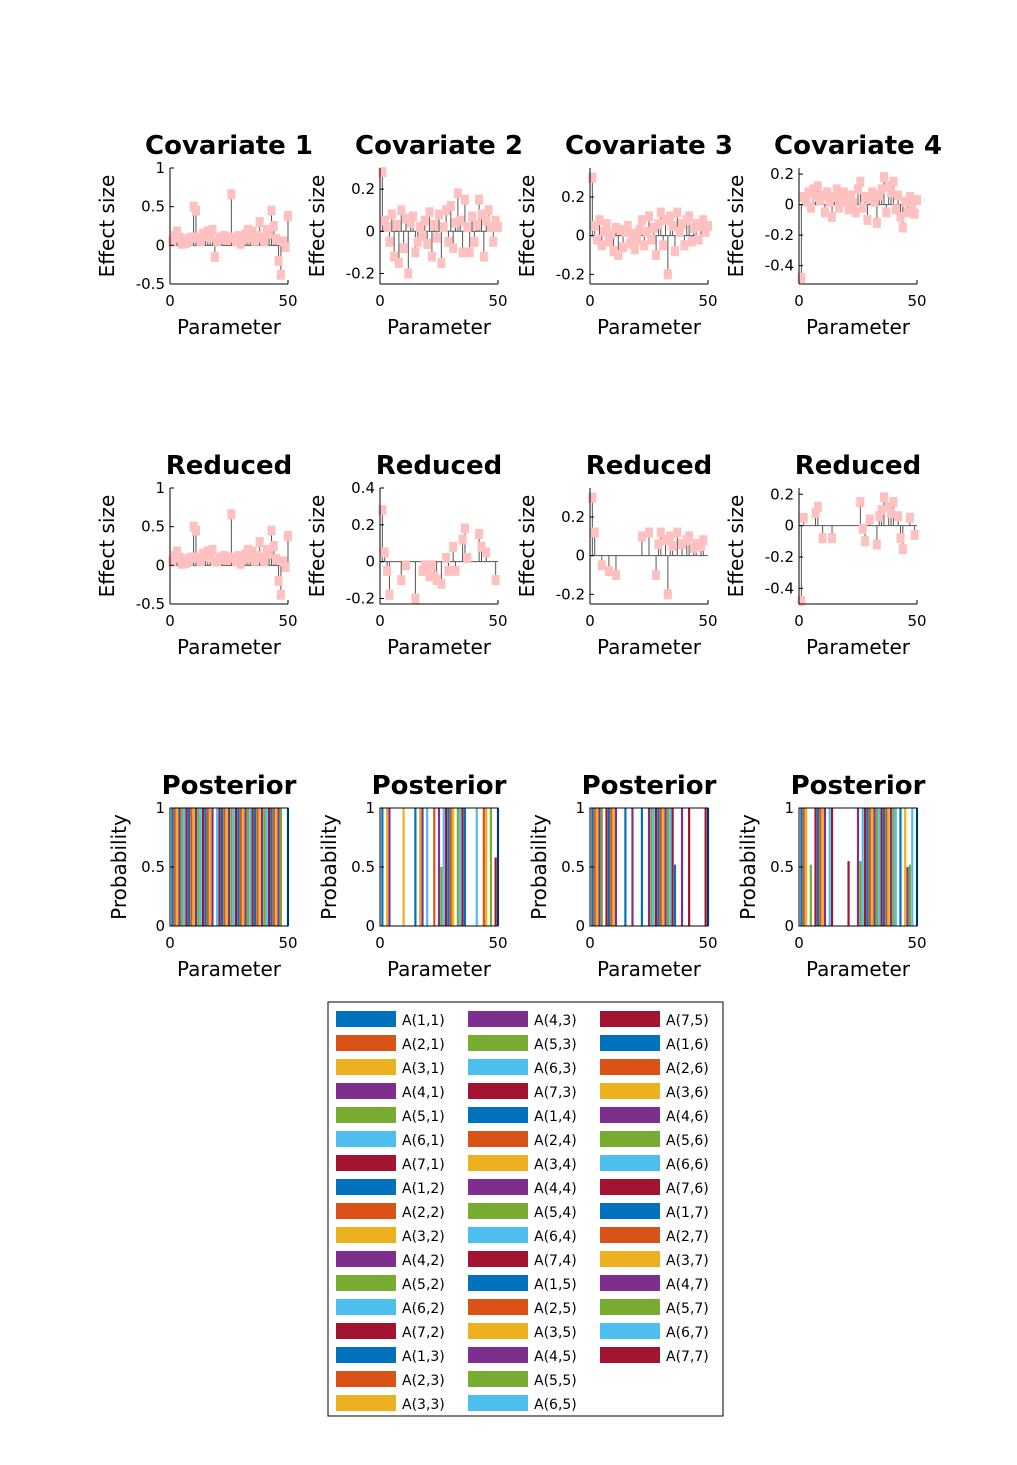 Image resolution: width=1017 pixels, height=1465 pixels. Describe the element at coordinates (687, 1309) in the screenshot. I see `legend-label: A(5,7)` at that location.